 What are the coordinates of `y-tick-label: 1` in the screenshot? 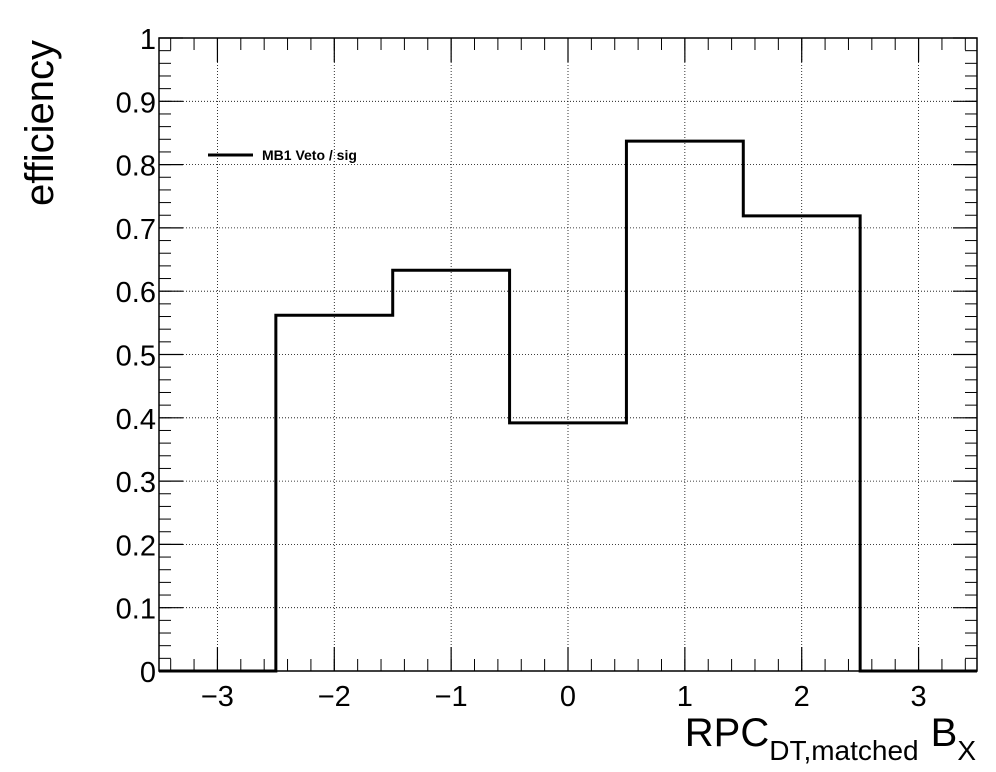 It's located at (148, 40).